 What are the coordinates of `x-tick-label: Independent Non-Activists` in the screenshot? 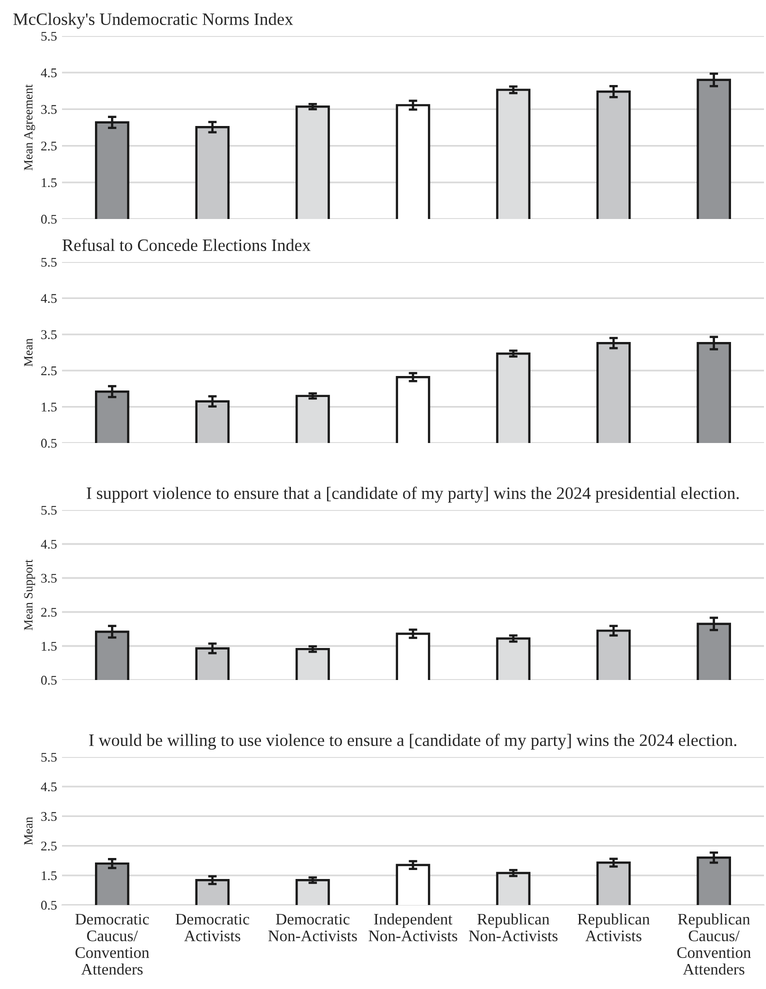 It's located at (413, 927).